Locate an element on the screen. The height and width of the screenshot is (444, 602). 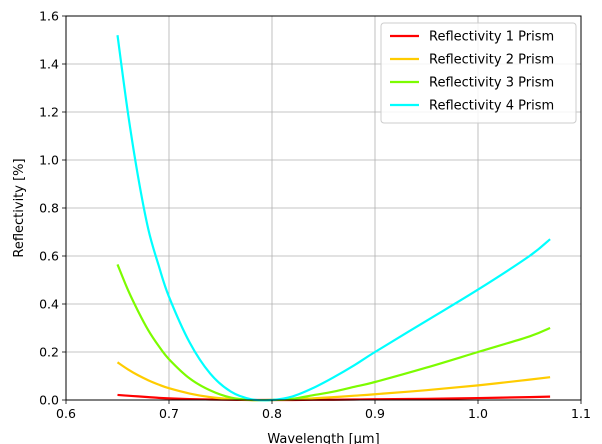
y-tick-label: 1.2 is located at coordinates (49, 112).